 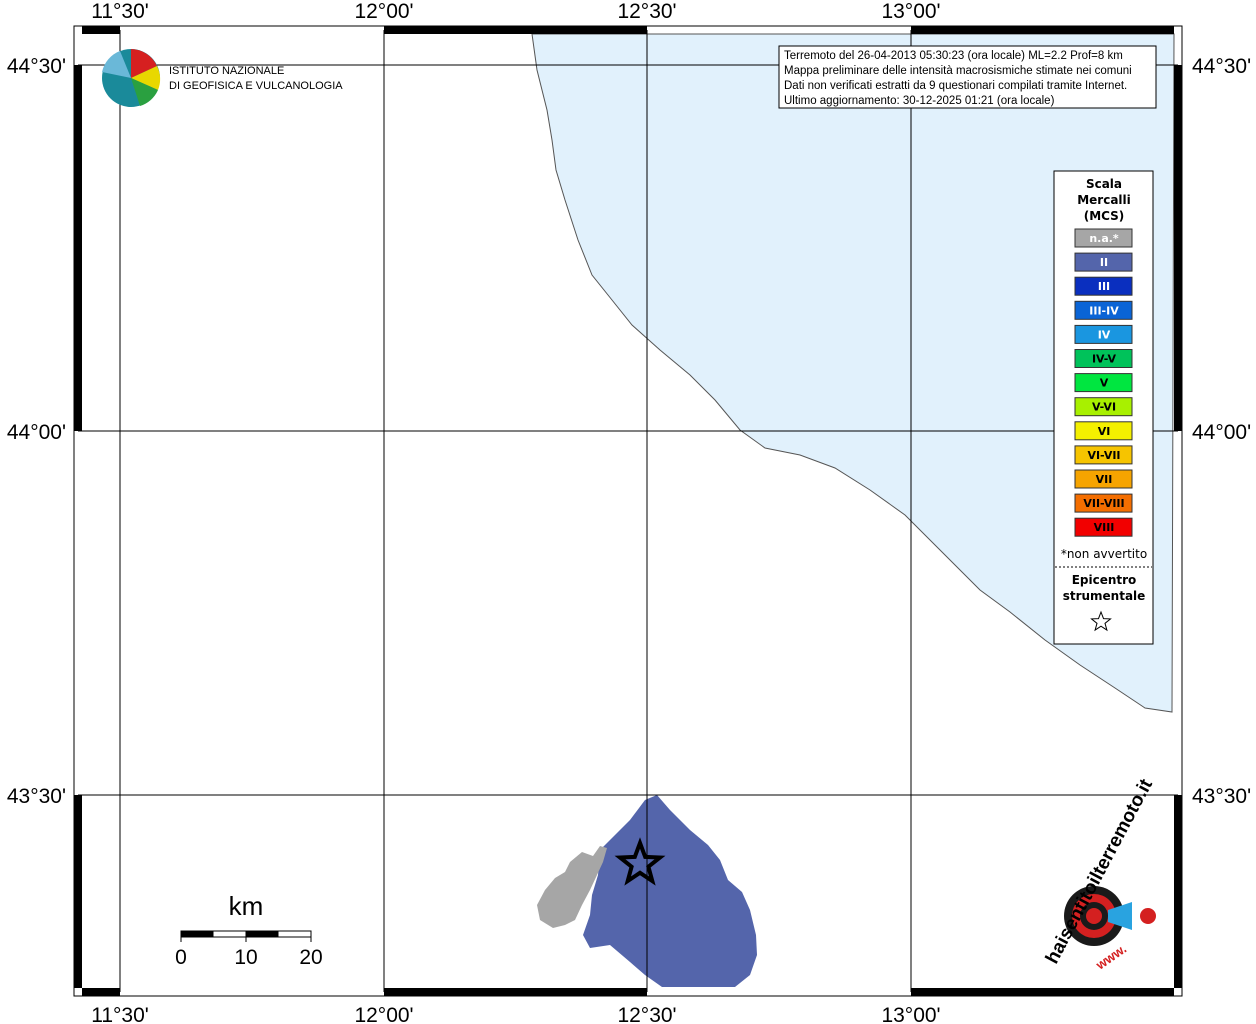 What do you see at coordinates (910, 1014) in the screenshot?
I see `lon-label-bottom: 13°00'` at bounding box center [910, 1014].